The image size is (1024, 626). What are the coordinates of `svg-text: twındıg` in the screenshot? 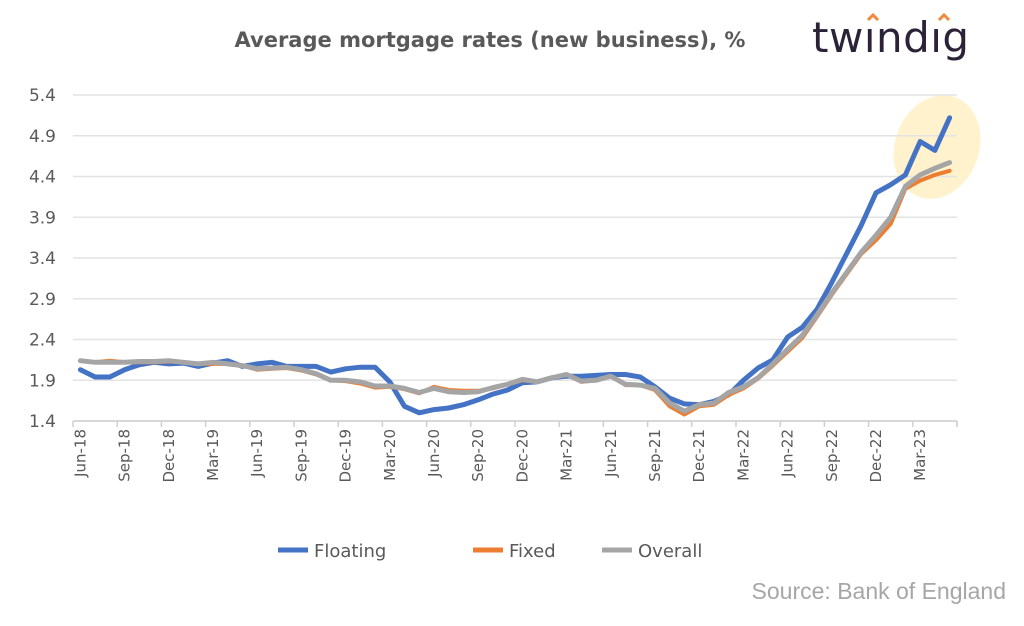 It's located at (891, 37).